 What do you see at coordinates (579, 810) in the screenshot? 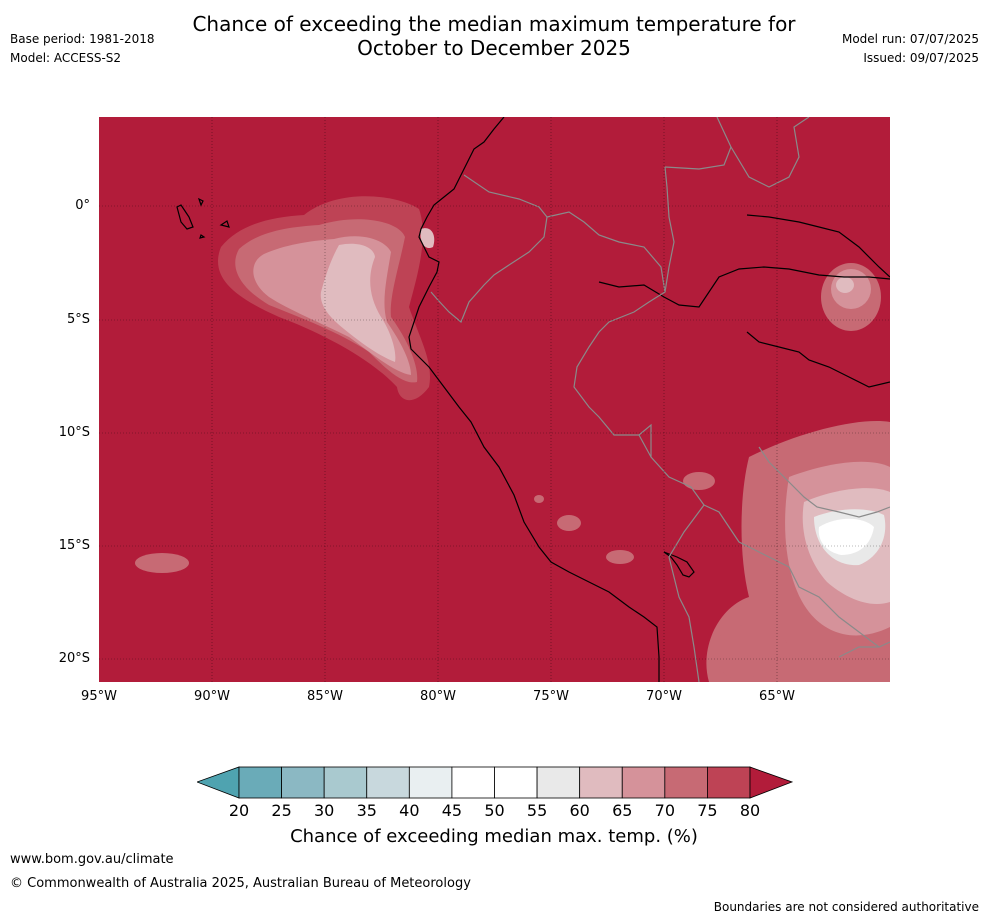
I see `colorbar-tick-label: 60` at bounding box center [579, 810].